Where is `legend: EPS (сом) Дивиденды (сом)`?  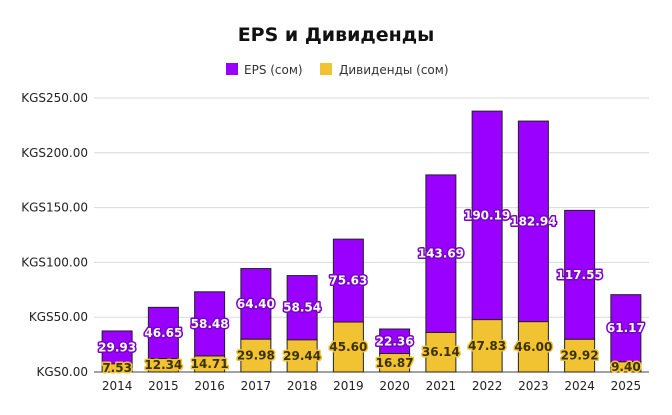
legend: EPS (сом) Дивиденды (сом) is located at coordinates (337, 70).